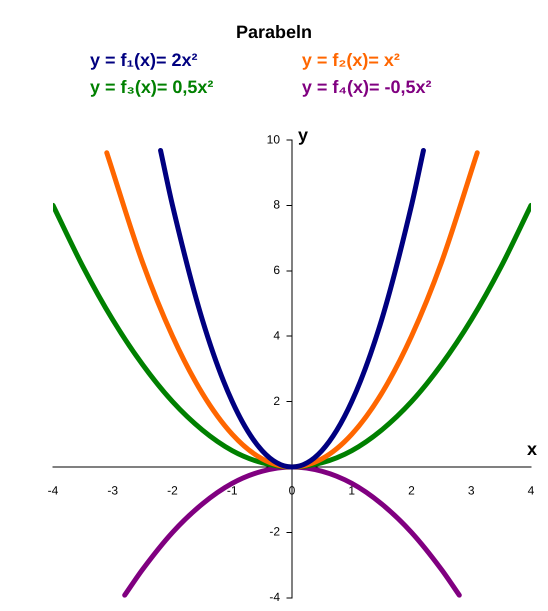  Describe the element at coordinates (53, 491) in the screenshot. I see `x-tick-label: -4` at that location.